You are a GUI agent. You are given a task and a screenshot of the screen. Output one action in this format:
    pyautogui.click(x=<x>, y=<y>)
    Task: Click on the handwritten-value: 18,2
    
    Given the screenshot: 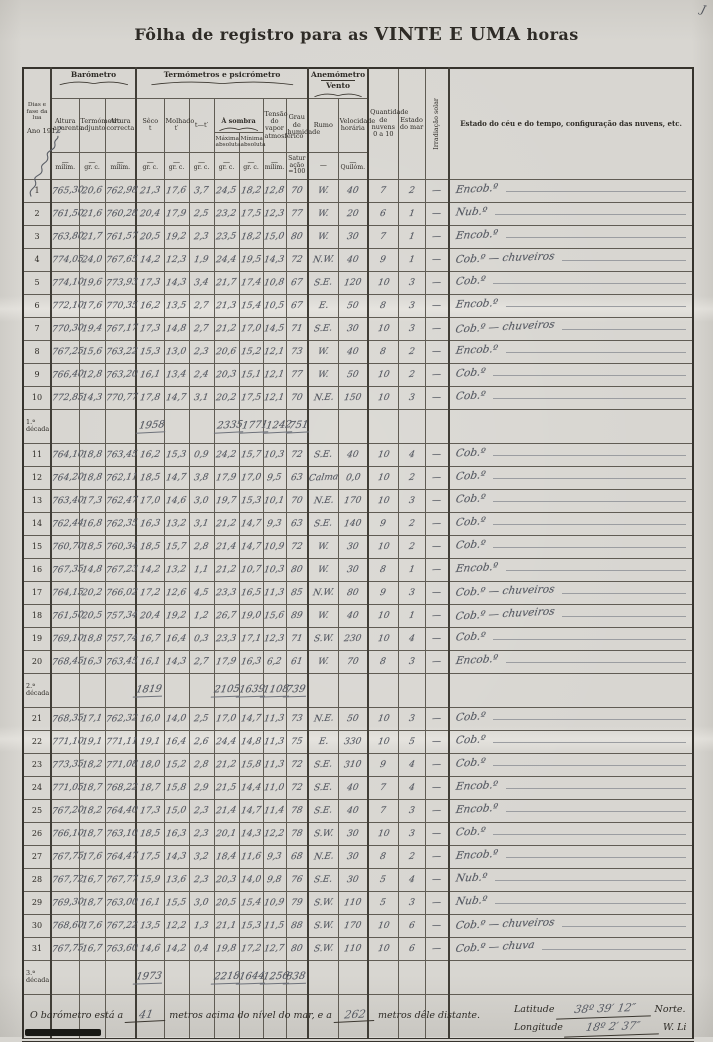 What is the action you would take?
    pyautogui.click(x=92, y=765)
    